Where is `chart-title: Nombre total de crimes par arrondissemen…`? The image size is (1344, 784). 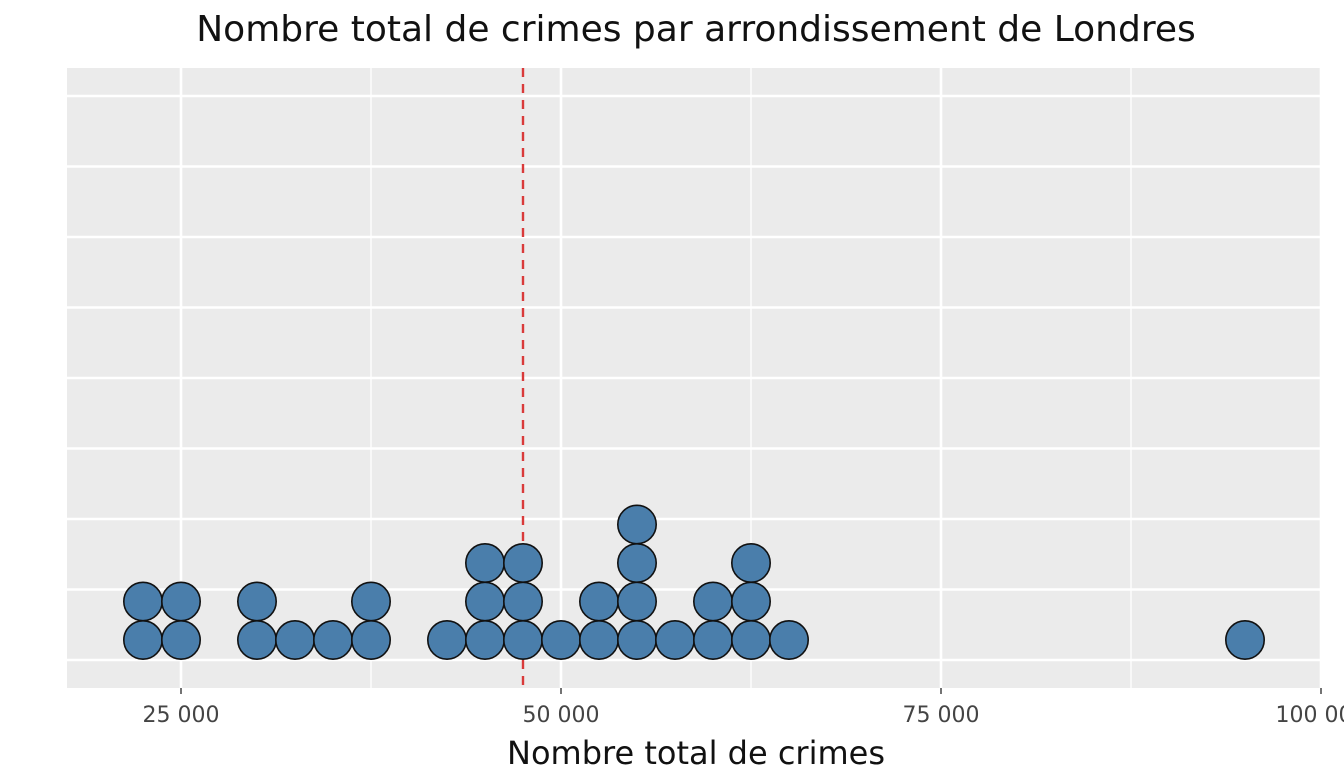
chart-title: Nombre total de crimes par arrondissemen… is located at coordinates (696, 29).